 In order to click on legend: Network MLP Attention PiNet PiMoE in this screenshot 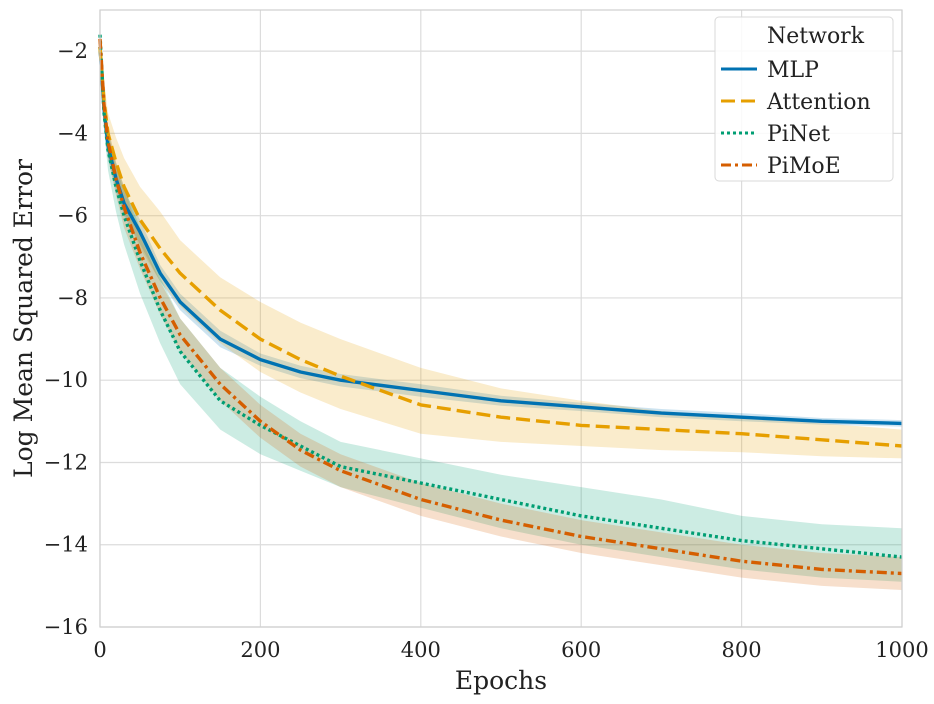, I will do `click(804, 99)`.